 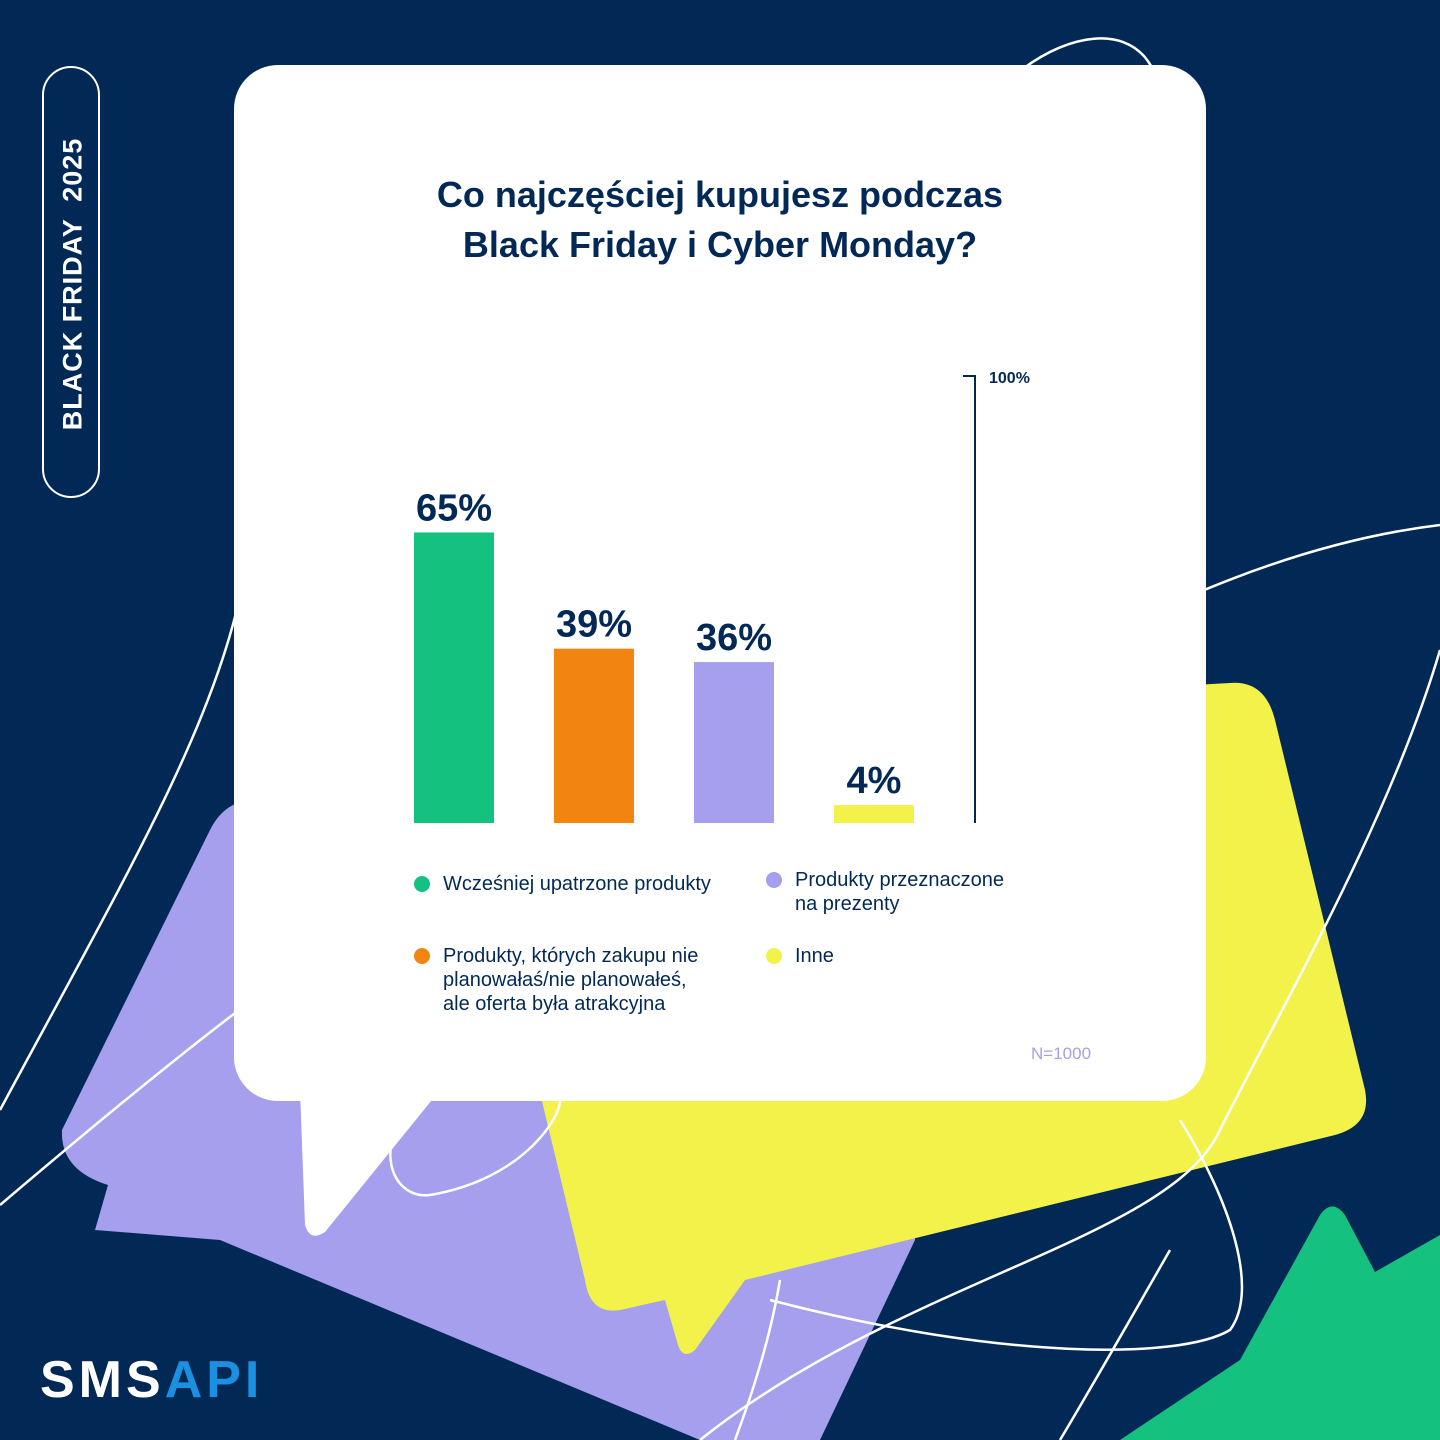 What do you see at coordinates (71, 282) in the screenshot?
I see `side-label-pill` at bounding box center [71, 282].